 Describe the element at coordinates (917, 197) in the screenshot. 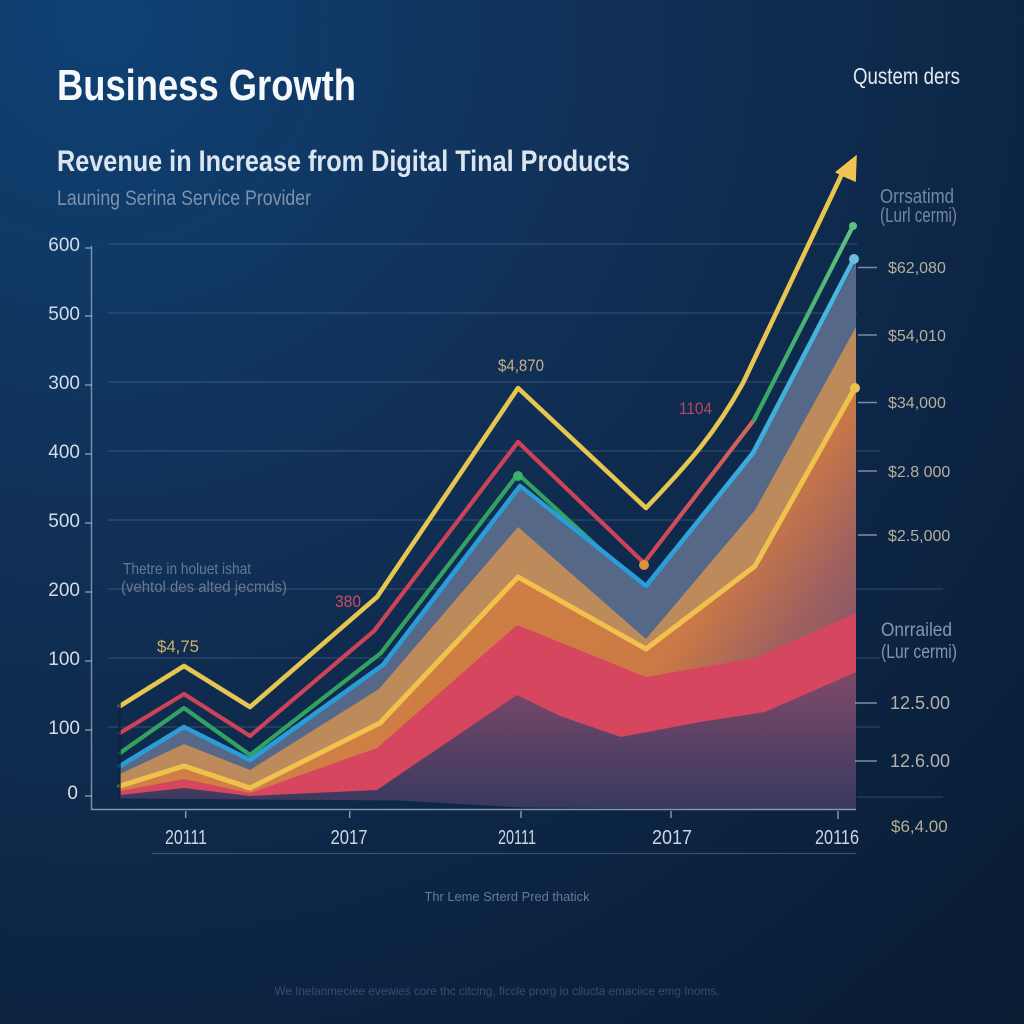

I see `svg-text: Orrsatimd` at that location.